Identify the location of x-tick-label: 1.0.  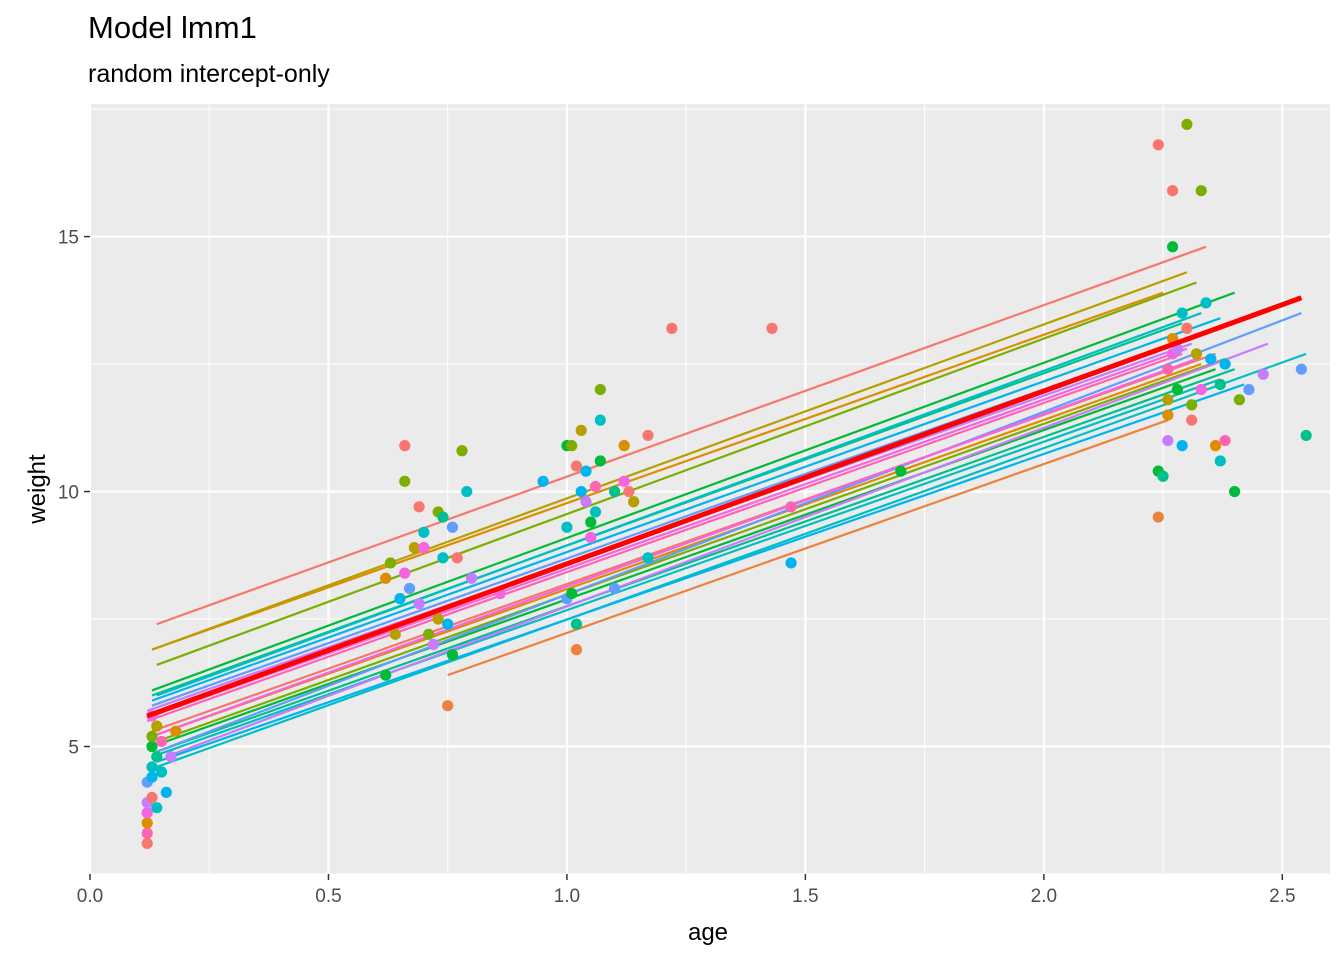
(567, 896).